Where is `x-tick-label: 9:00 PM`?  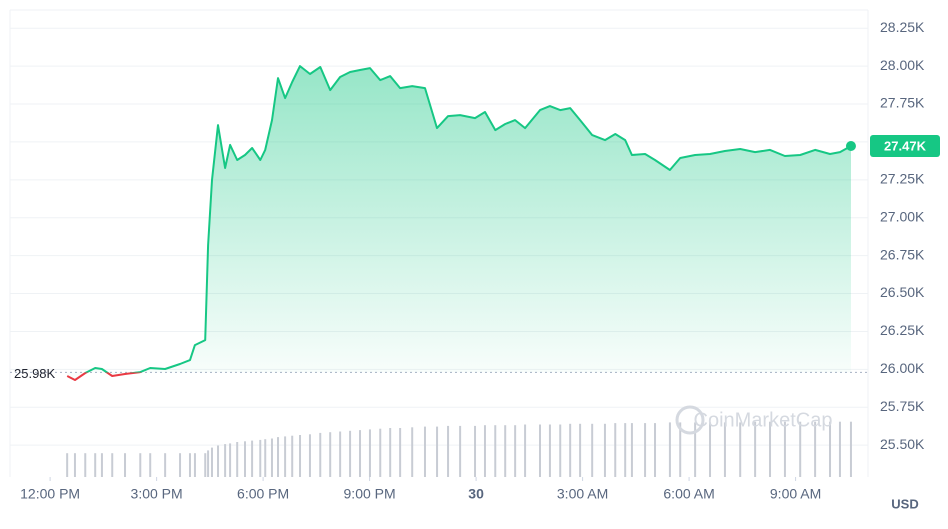
x-tick-label: 9:00 PM is located at coordinates (370, 494).